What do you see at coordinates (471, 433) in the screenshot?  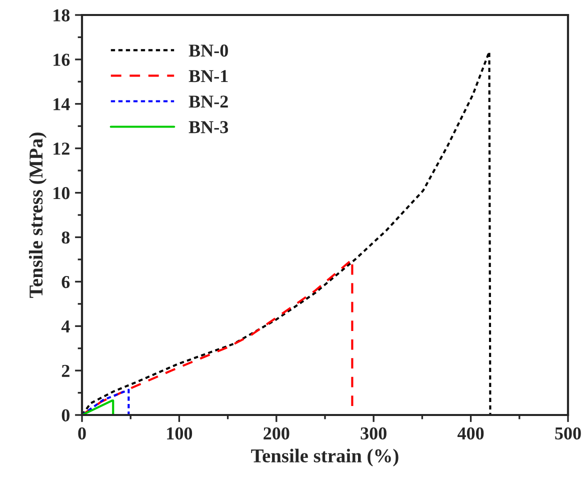 I see `x-tick-label: 400` at bounding box center [471, 433].